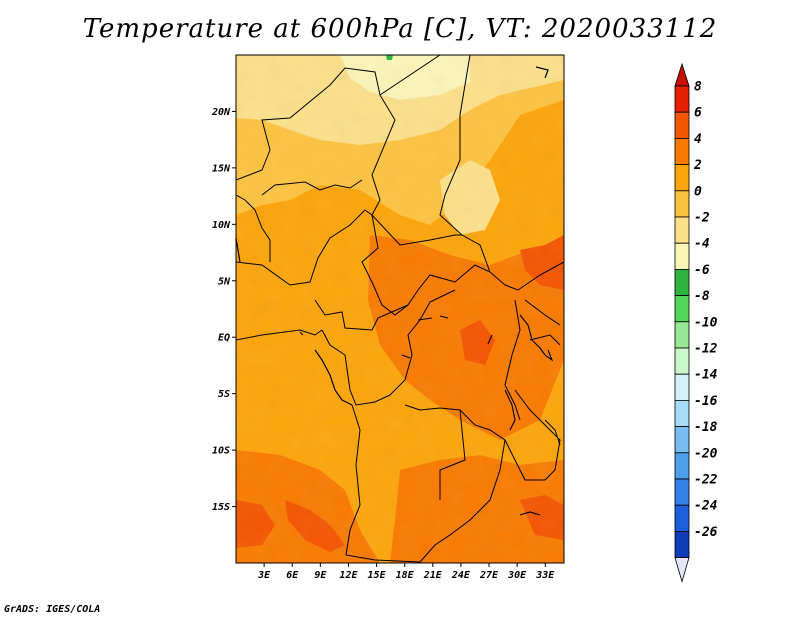 This screenshot has height=618, width=800. Describe the element at coordinates (52, 609) in the screenshot. I see `grads-credit: GrADS: IGES/COLA` at that location.